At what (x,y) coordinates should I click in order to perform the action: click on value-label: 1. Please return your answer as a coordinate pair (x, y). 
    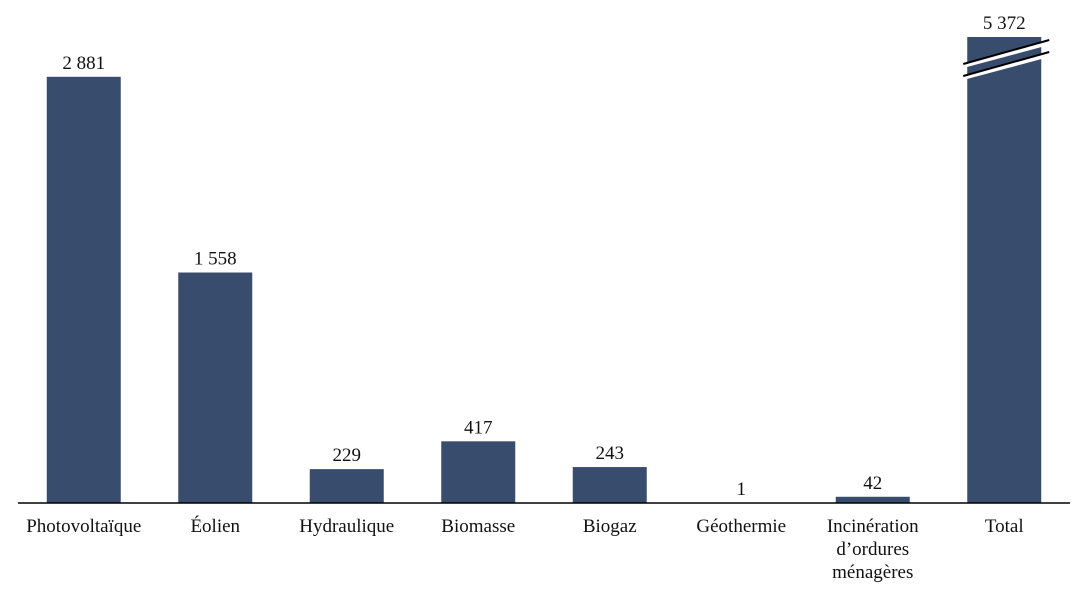
    Looking at the image, I should click on (742, 489).